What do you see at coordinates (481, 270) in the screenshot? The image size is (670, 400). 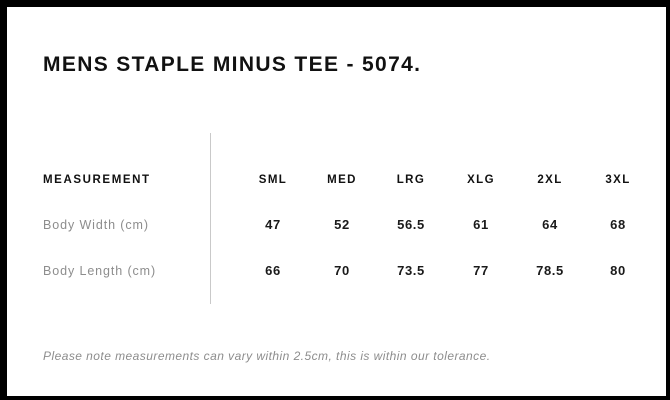 I see `cell-body-length-xlg: 77` at bounding box center [481, 270].